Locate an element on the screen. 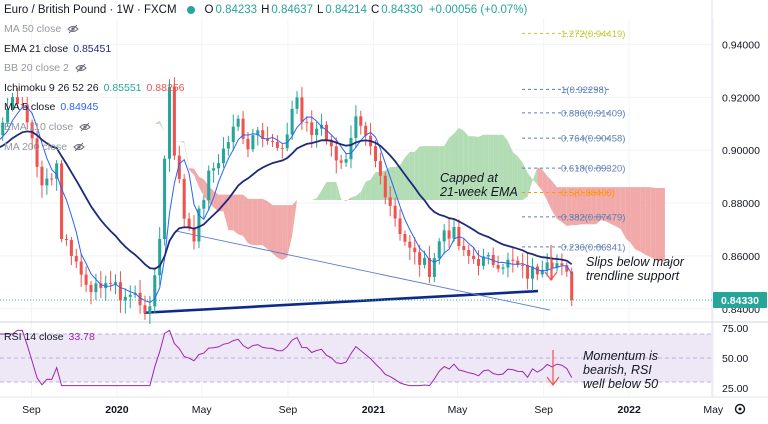 This screenshot has height=424, width=768. price-tick-label: 0.88000 is located at coordinates (741, 204).